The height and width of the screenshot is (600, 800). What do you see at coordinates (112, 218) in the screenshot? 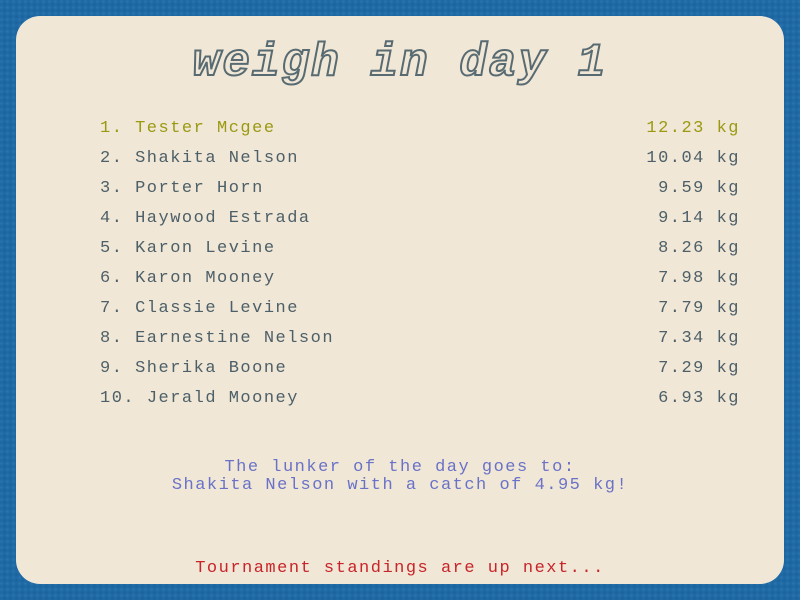
I see `rank: 4.` at bounding box center [112, 218].